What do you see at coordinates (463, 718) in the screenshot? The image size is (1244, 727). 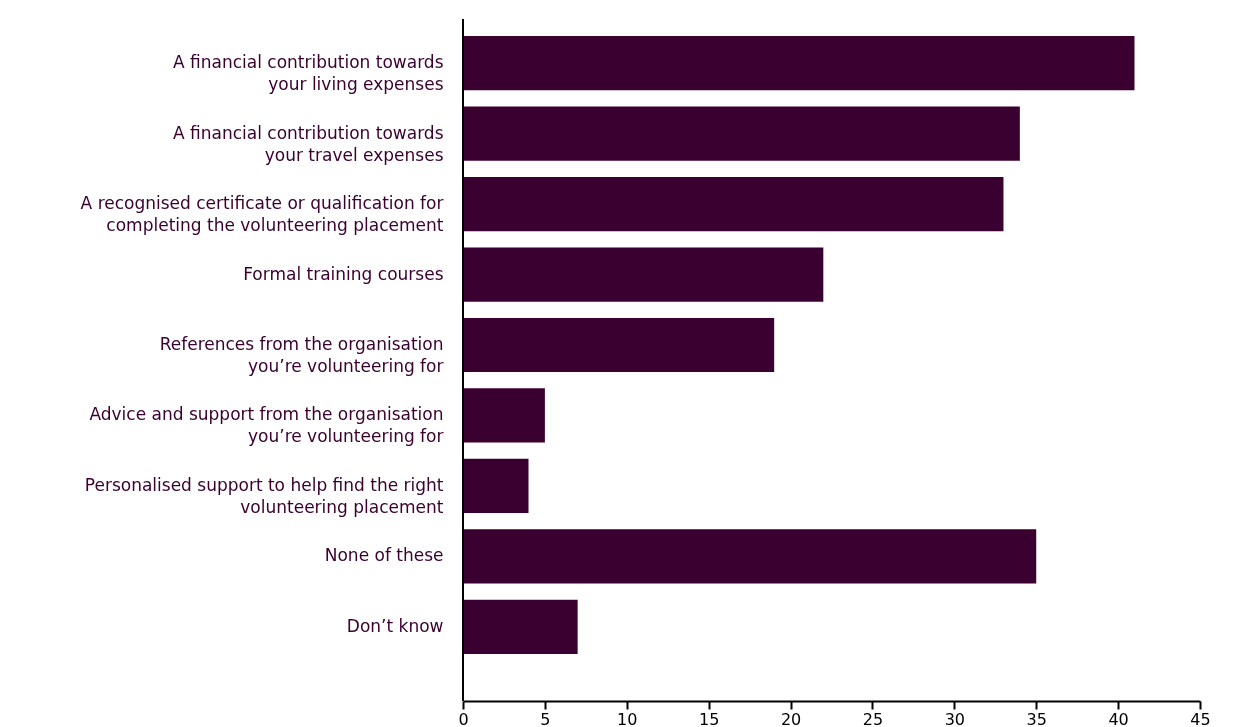 I see `x-tick-label: 0` at bounding box center [463, 718].